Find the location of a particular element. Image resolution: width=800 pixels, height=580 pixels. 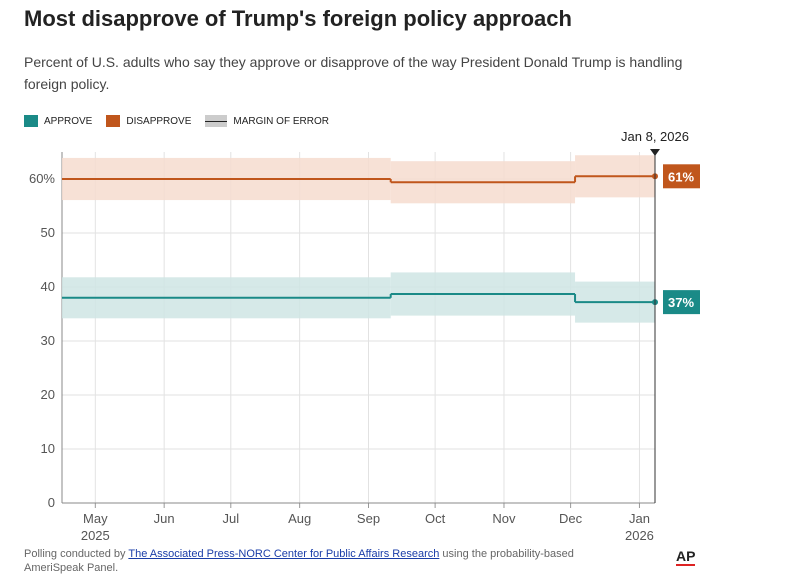

x-tick-year: 2025 is located at coordinates (95, 535).